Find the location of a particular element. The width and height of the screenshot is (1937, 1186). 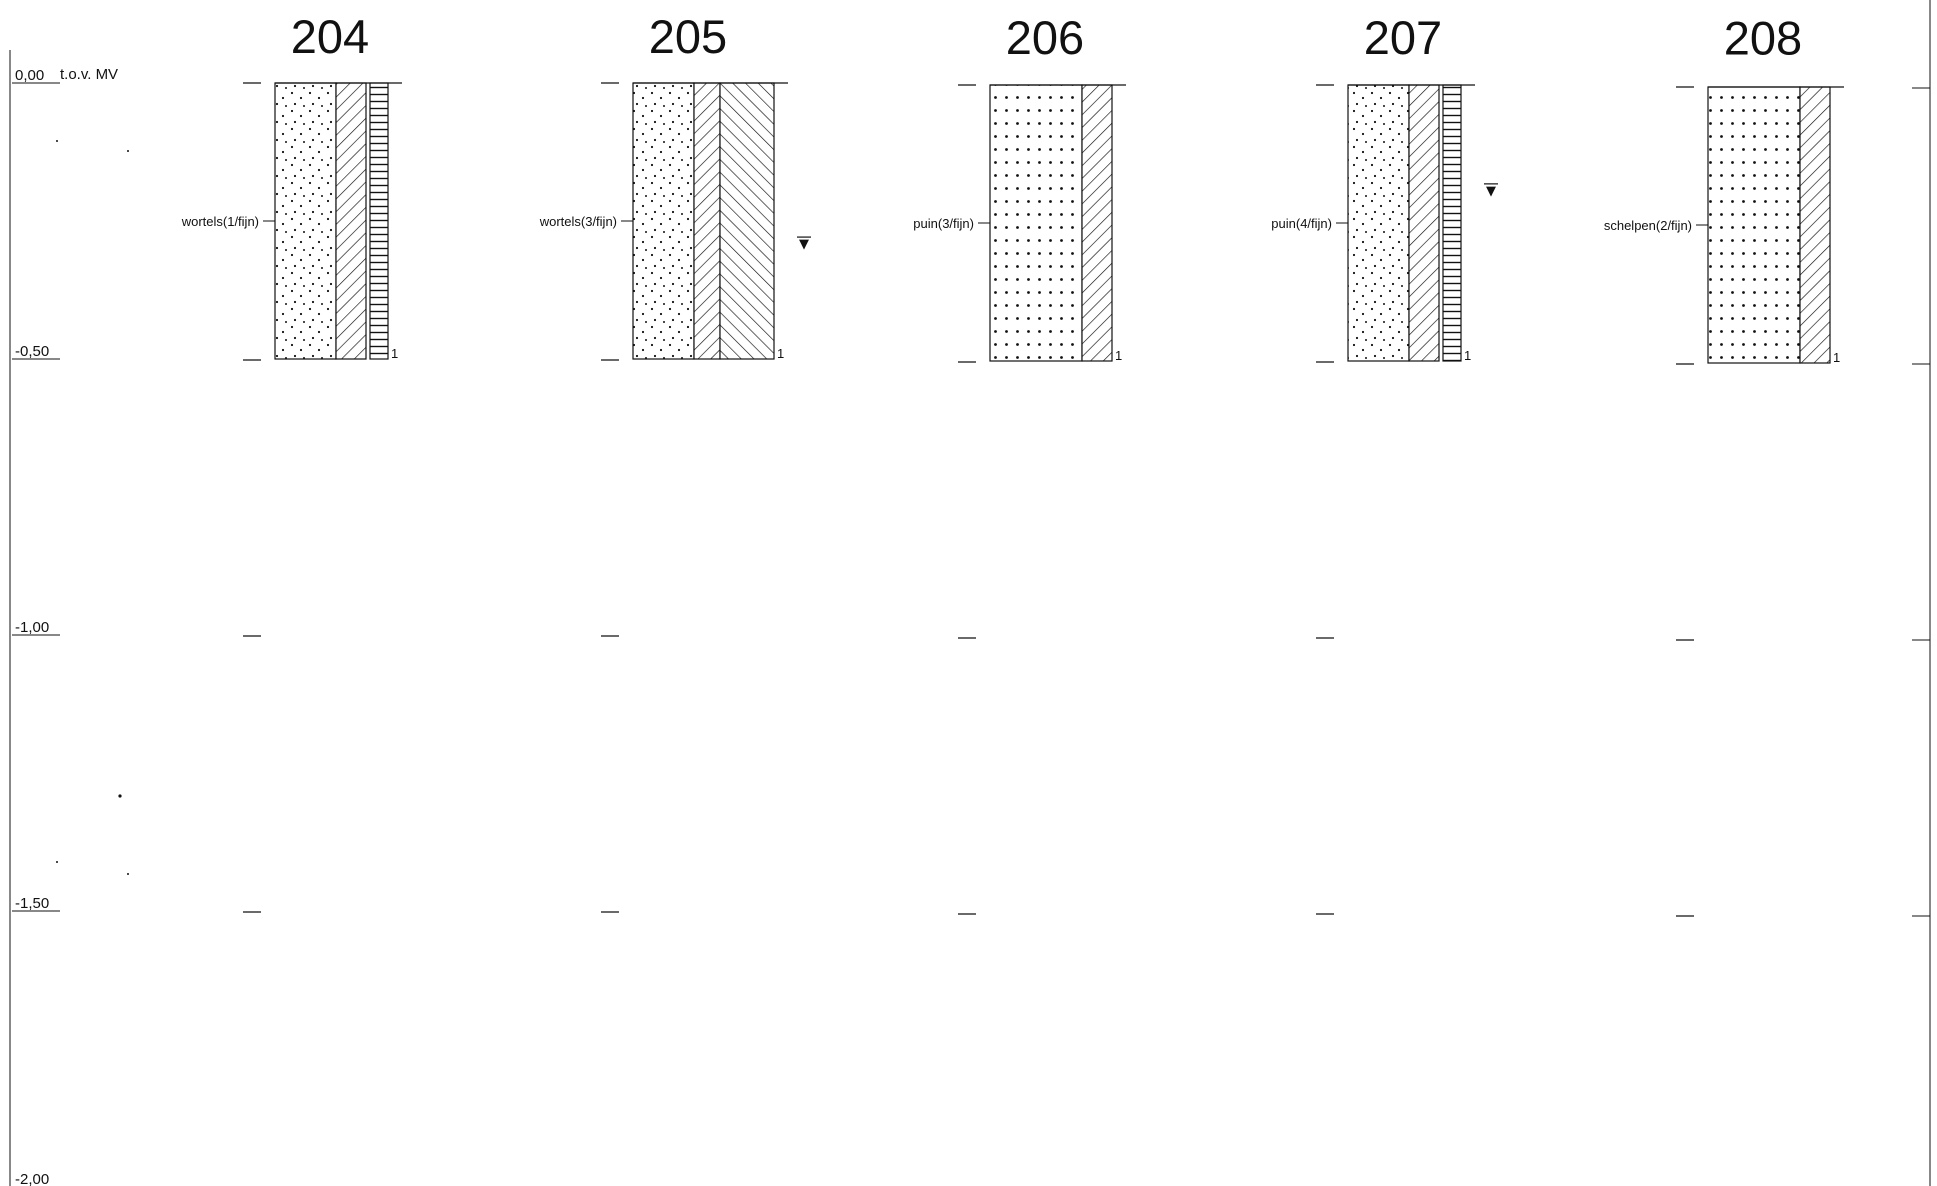

borehole-number: 207 is located at coordinates (1403, 37).